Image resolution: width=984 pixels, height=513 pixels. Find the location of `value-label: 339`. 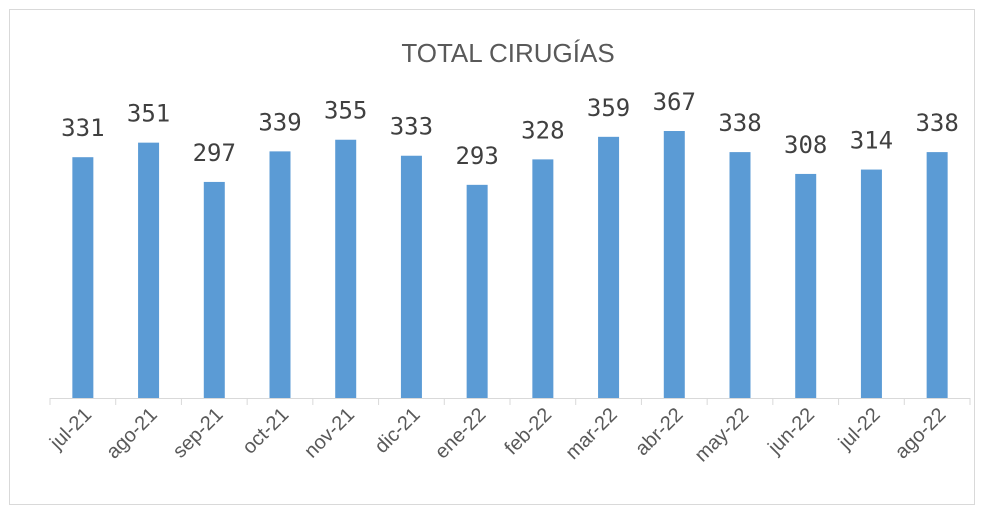

value-label: 339 is located at coordinates (279, 122).